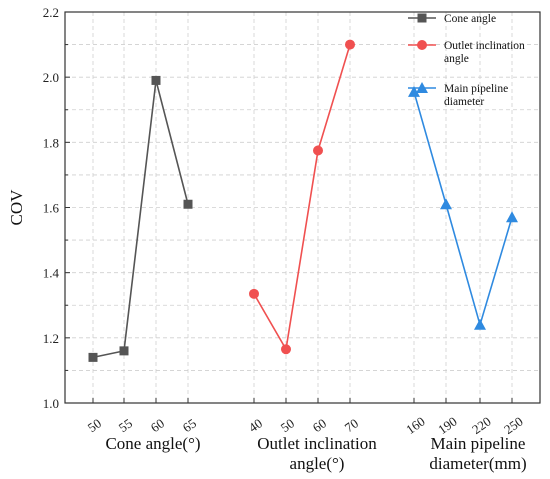 This screenshot has width=550, height=479. Describe the element at coordinates (189, 425) in the screenshot. I see `x-tick-label: 65` at that location.